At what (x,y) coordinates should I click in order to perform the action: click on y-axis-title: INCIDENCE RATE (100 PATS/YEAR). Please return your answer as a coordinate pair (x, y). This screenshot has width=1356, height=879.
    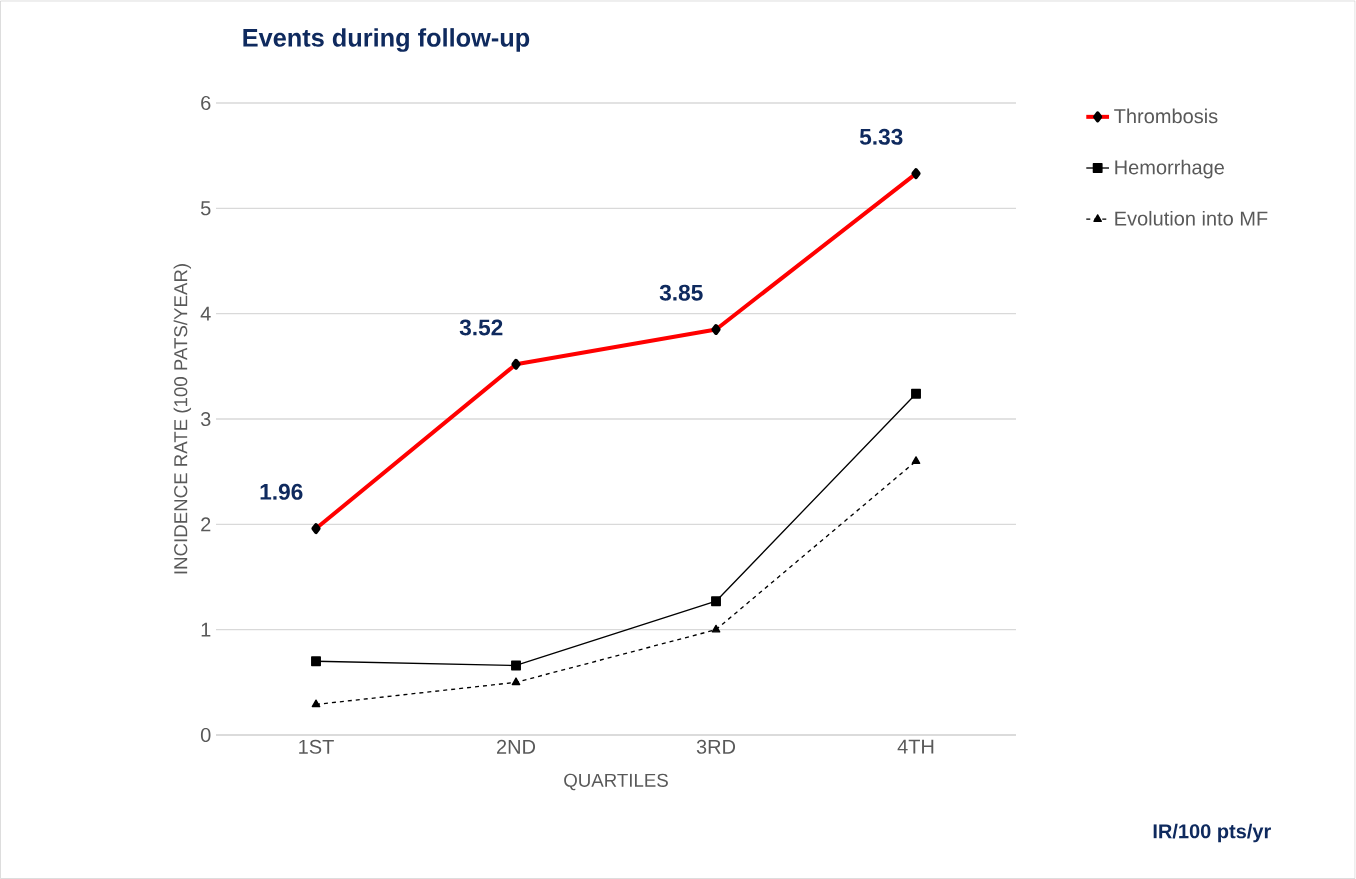
    Looking at the image, I should click on (182, 419).